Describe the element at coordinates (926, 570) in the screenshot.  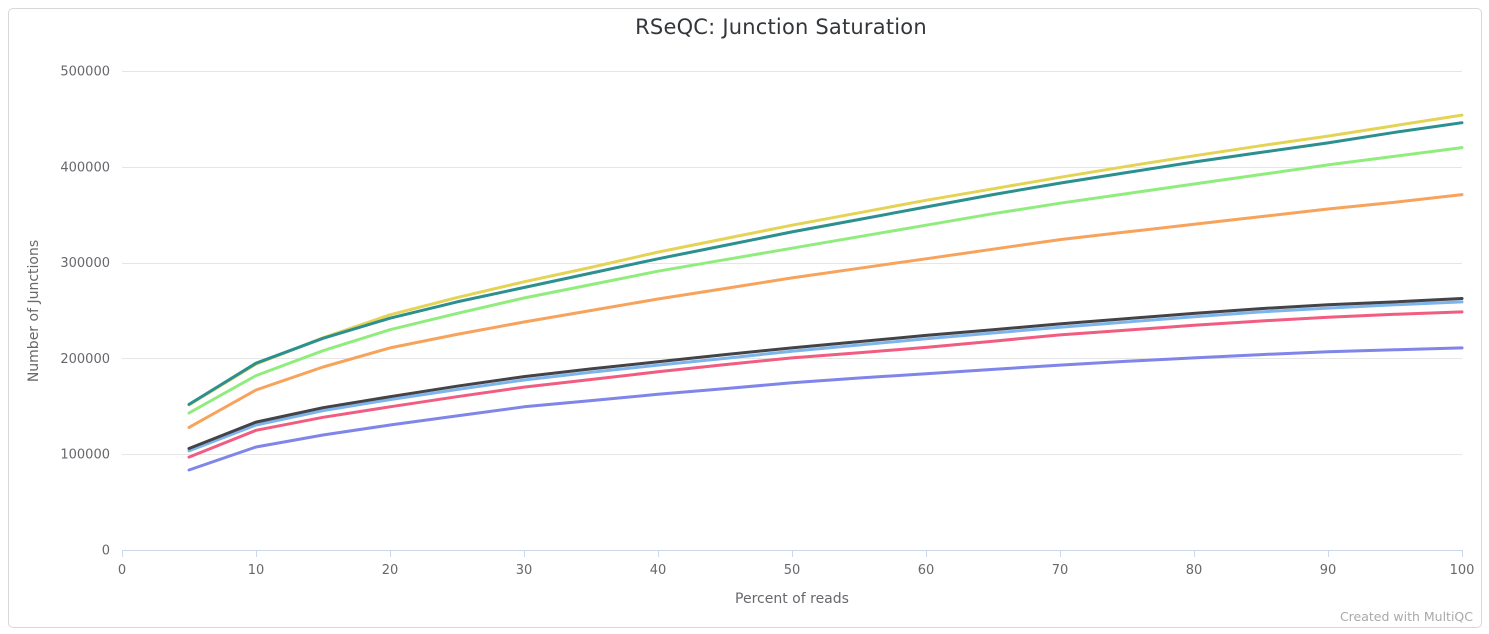
I see `x-tick-label-60: 60` at that location.